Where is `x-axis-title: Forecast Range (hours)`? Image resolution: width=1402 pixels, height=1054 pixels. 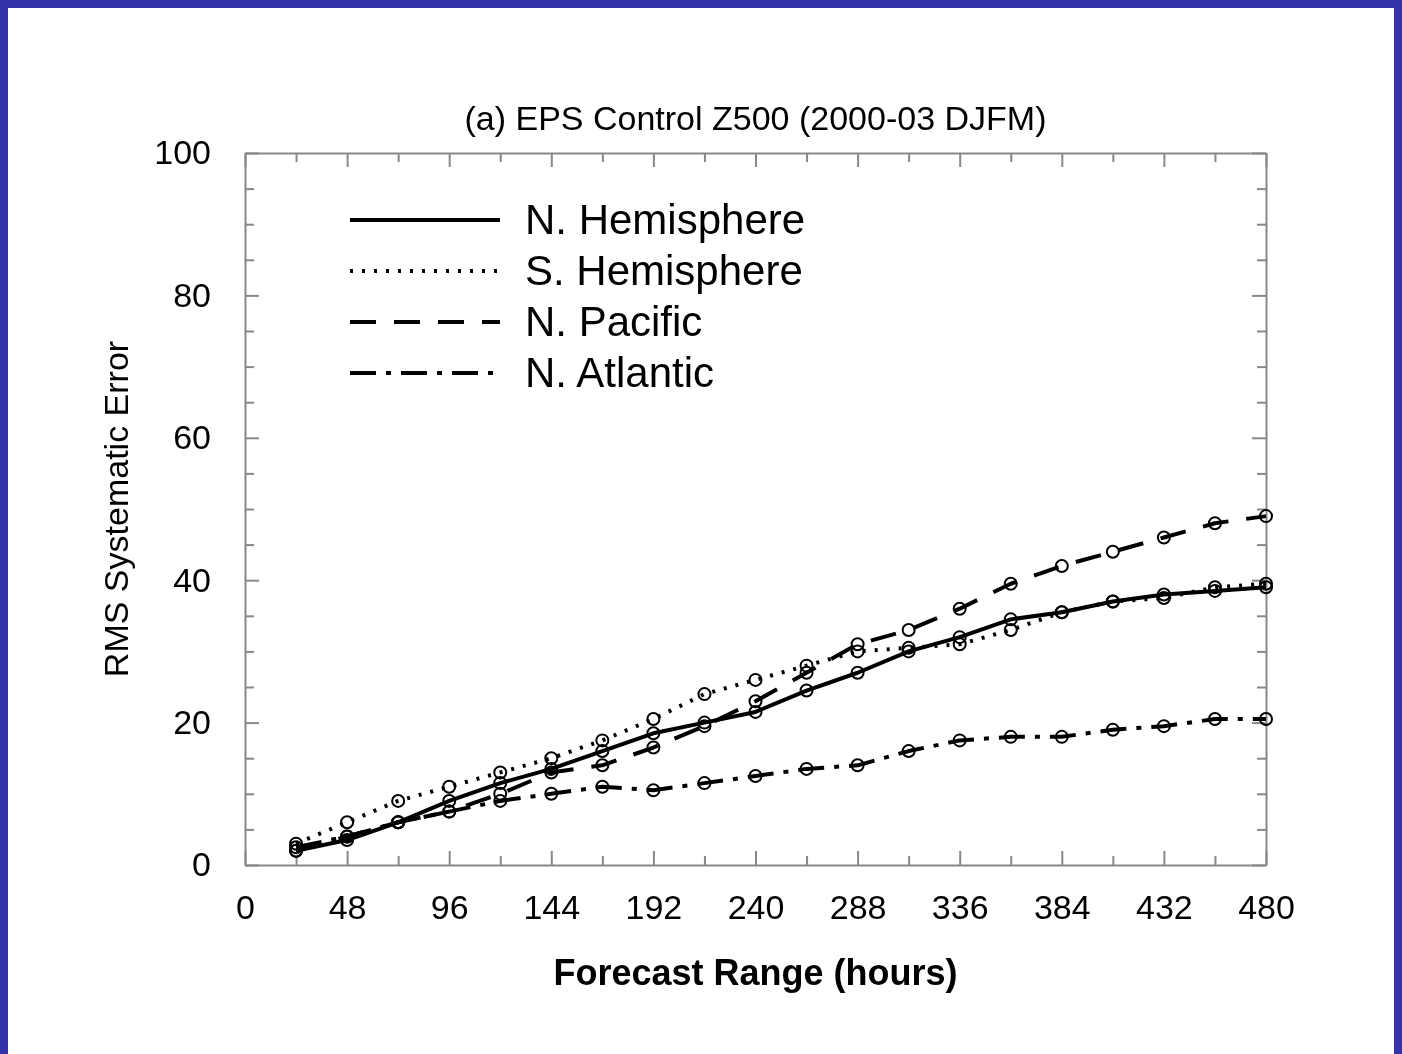 x-axis-title: Forecast Range (hours) is located at coordinates (755, 972).